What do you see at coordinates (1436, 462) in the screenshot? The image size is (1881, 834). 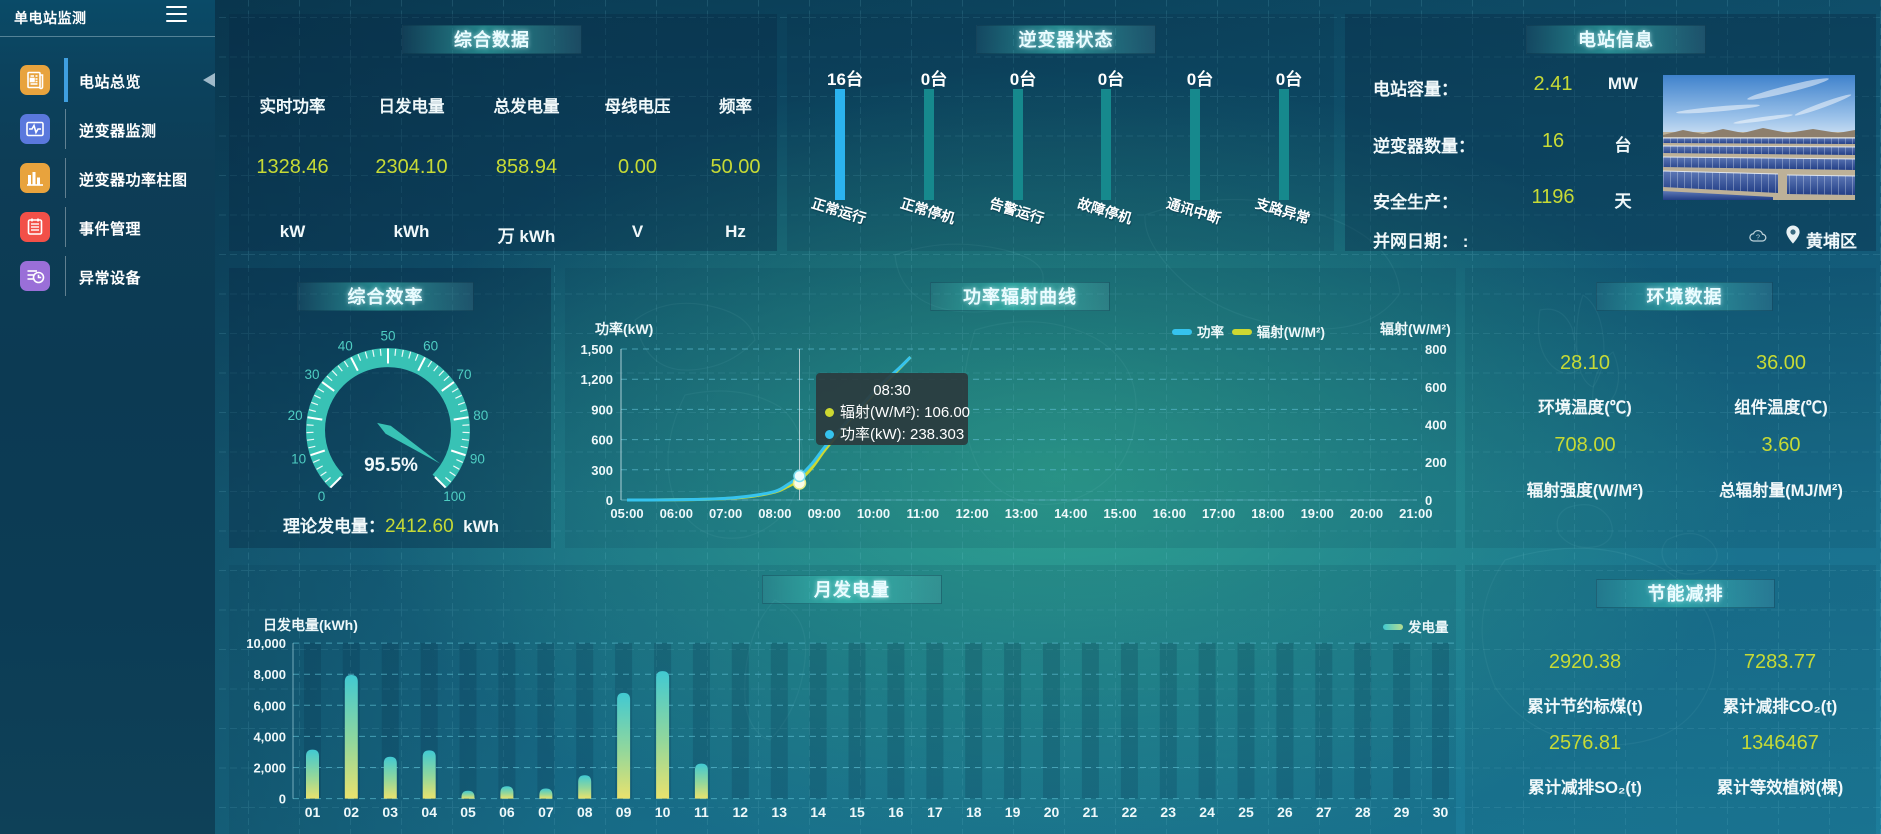 I see `svg-text: 200` at bounding box center [1436, 462].